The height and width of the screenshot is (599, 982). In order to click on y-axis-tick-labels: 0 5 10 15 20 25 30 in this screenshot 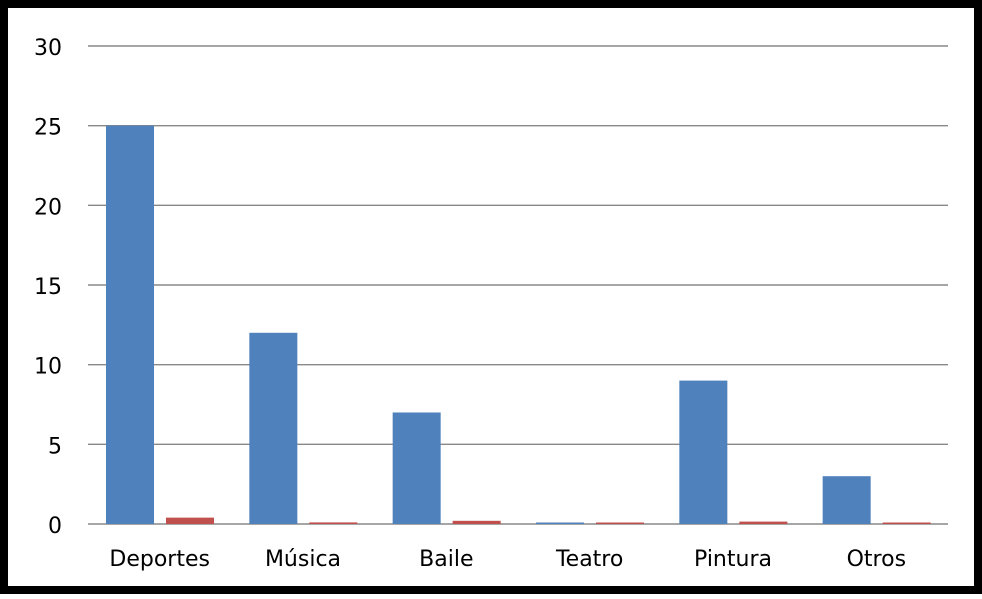, I will do `click(48, 287)`.